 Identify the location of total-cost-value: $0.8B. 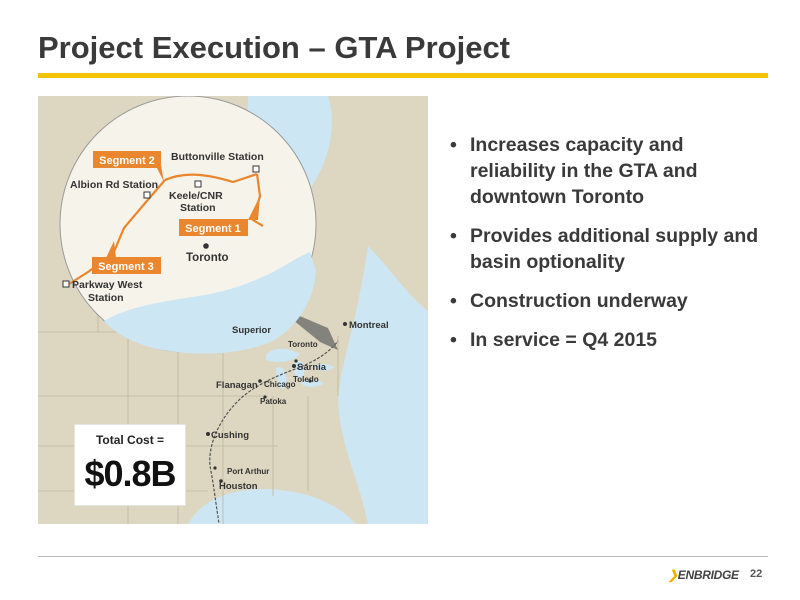
(130, 473).